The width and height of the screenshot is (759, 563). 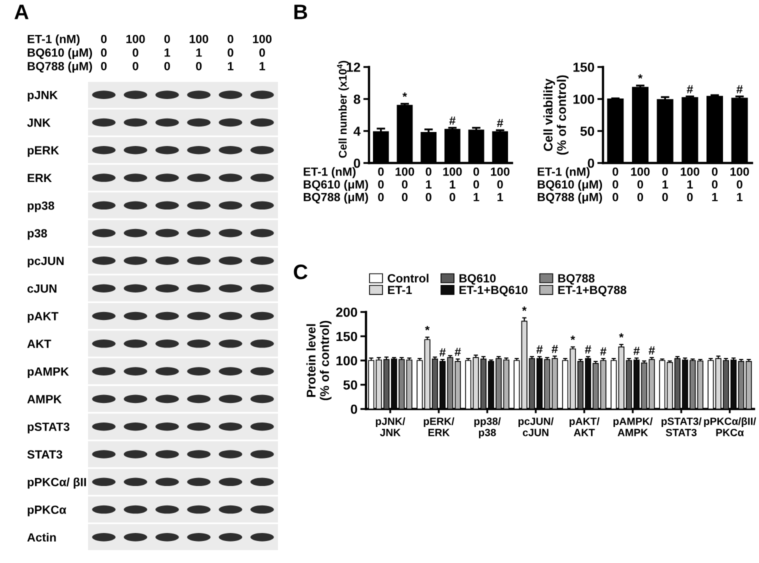 I want to click on category-label: Actin, so click(x=41, y=537).